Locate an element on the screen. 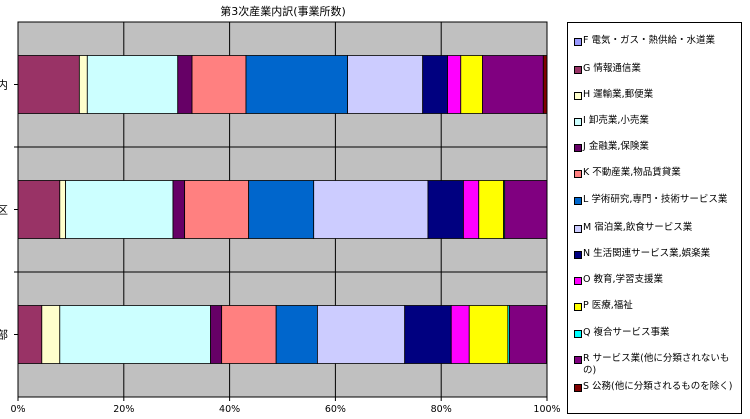 The image size is (750, 419). legend-label: G 情報通信業 is located at coordinates (612, 68).